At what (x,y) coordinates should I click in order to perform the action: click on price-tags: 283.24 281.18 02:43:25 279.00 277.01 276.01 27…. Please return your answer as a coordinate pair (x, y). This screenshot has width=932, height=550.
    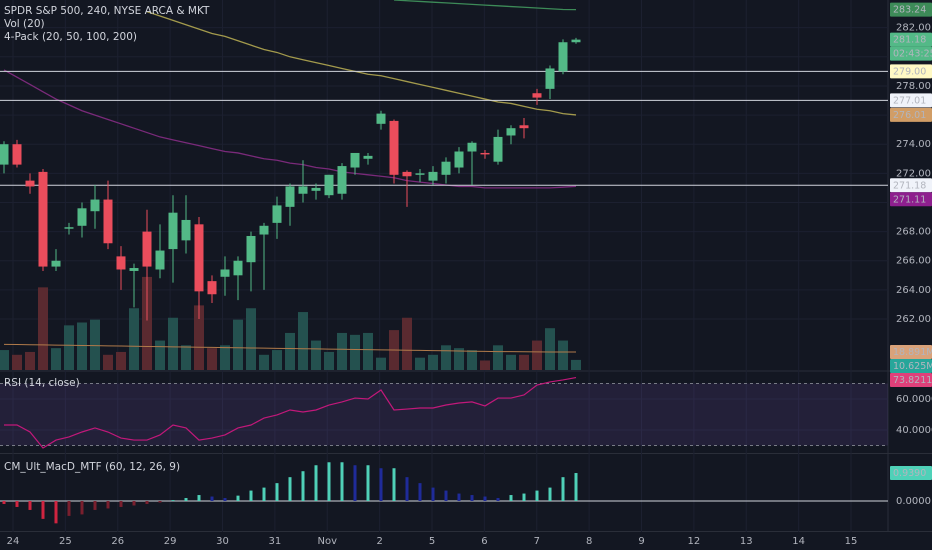
    Looking at the image, I should click on (911, 241).